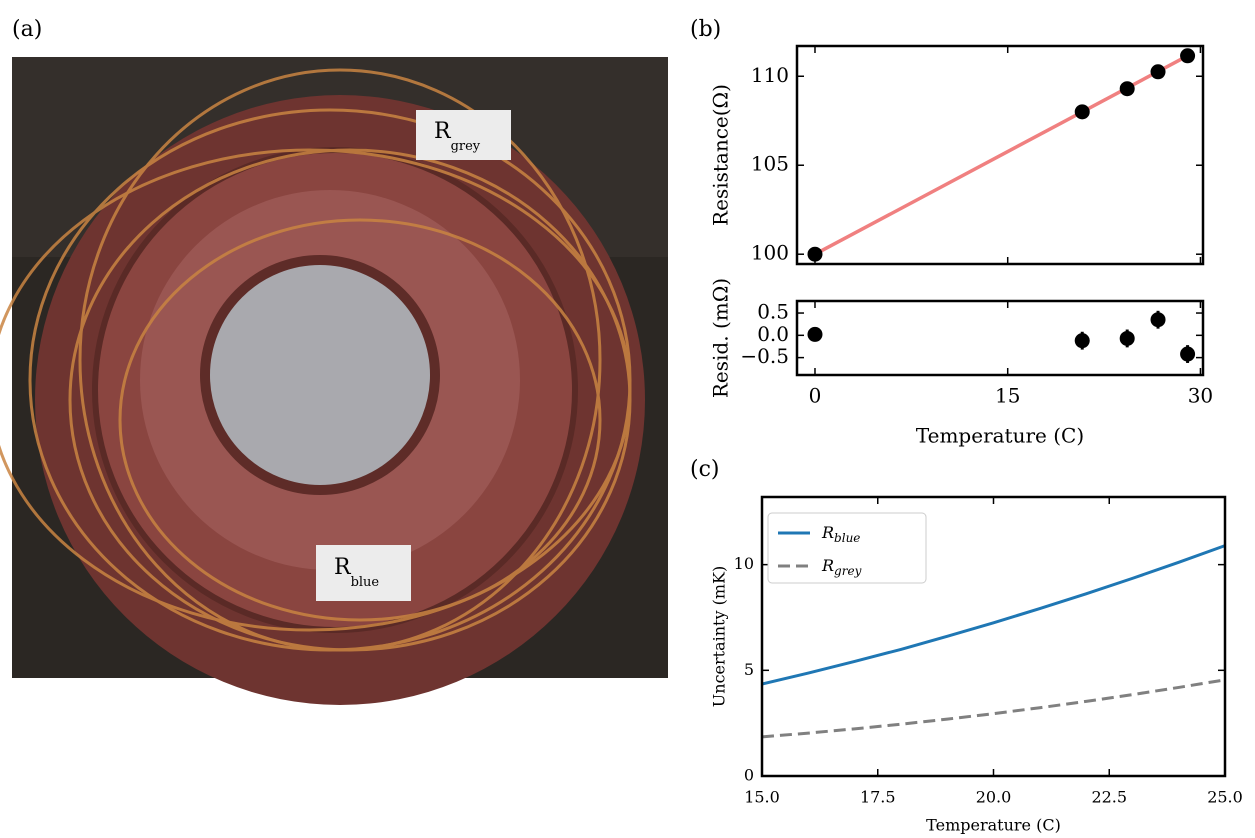 Image resolution: width=1255 pixels, height=838 pixels. Describe the element at coordinates (764, 356) in the screenshot. I see `y-tick-label: −0.5` at that location.